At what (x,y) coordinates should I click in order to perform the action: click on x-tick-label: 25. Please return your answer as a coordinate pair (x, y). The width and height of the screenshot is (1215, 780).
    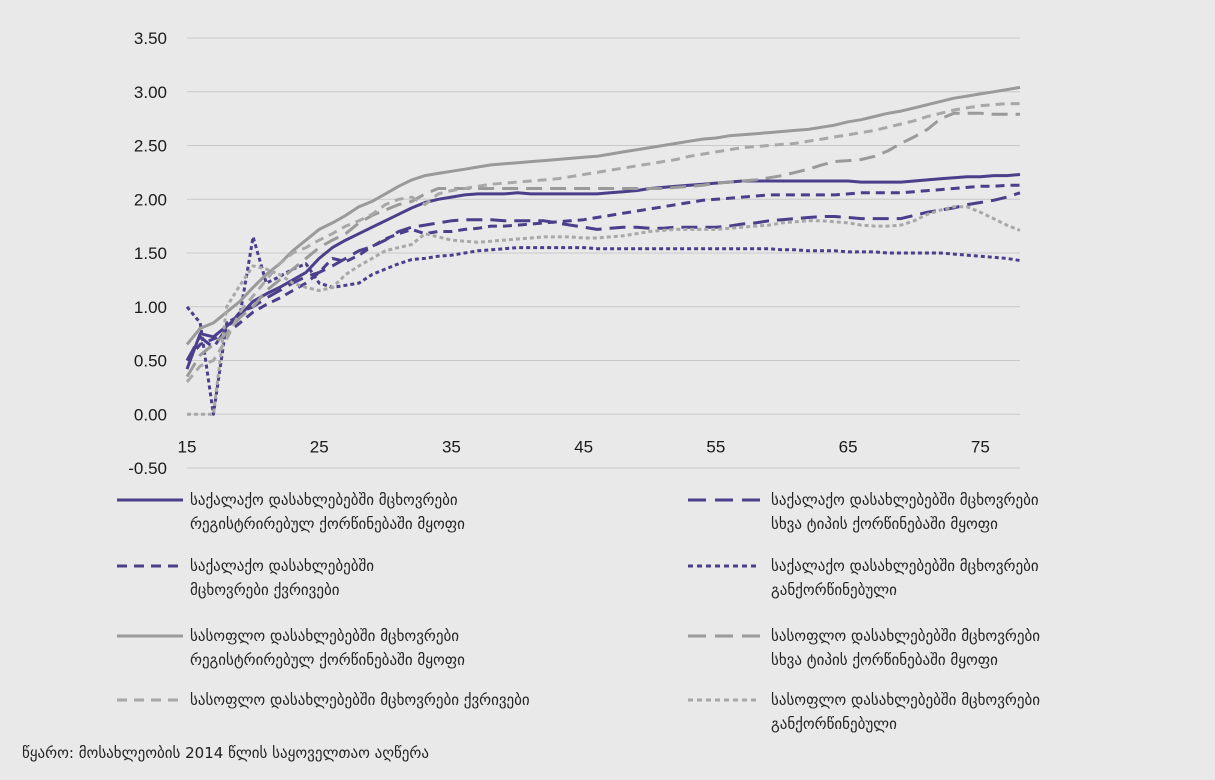
    Looking at the image, I should click on (319, 446).